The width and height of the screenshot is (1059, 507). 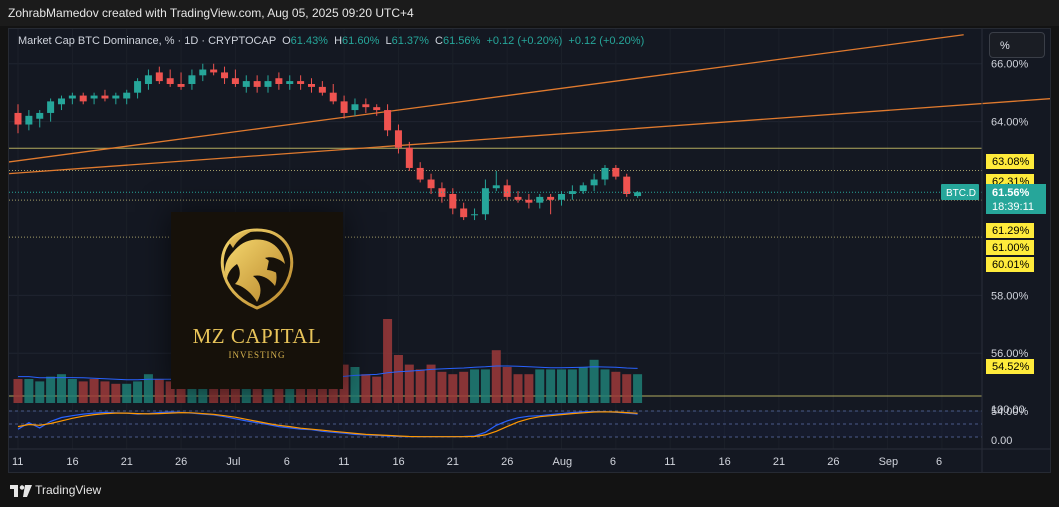 I want to click on time-tick-label: 11, so click(x=17, y=462).